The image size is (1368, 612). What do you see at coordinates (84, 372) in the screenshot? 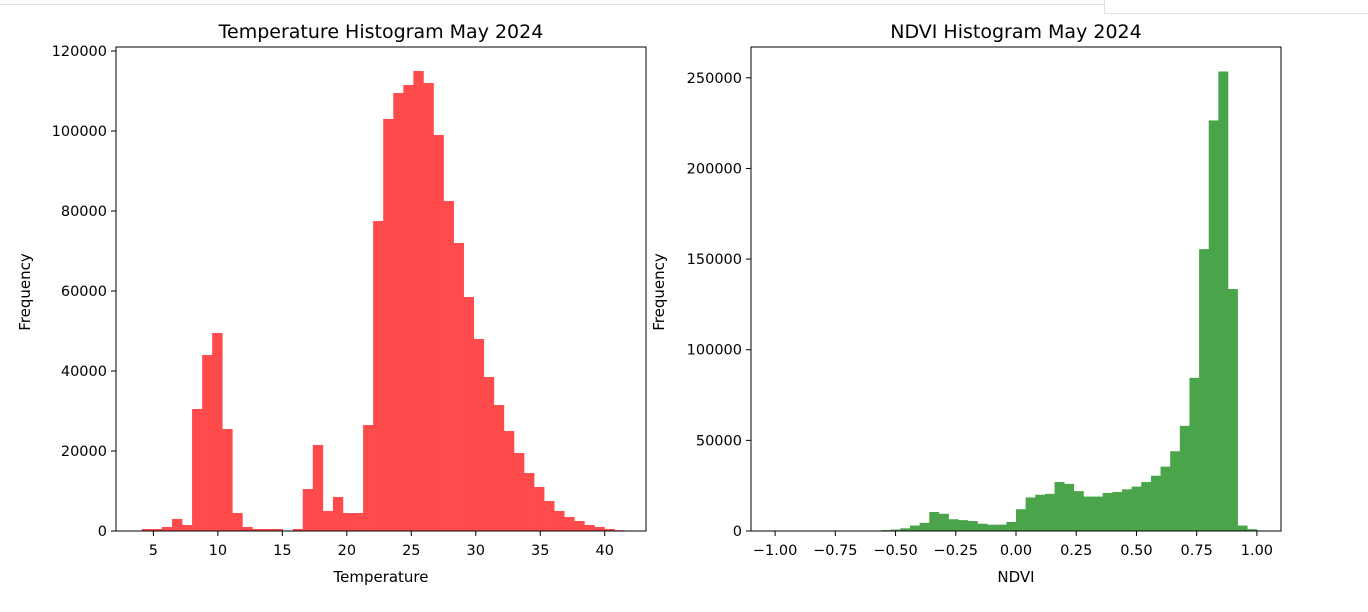
I see `y-tick-label: 40000` at bounding box center [84, 372].